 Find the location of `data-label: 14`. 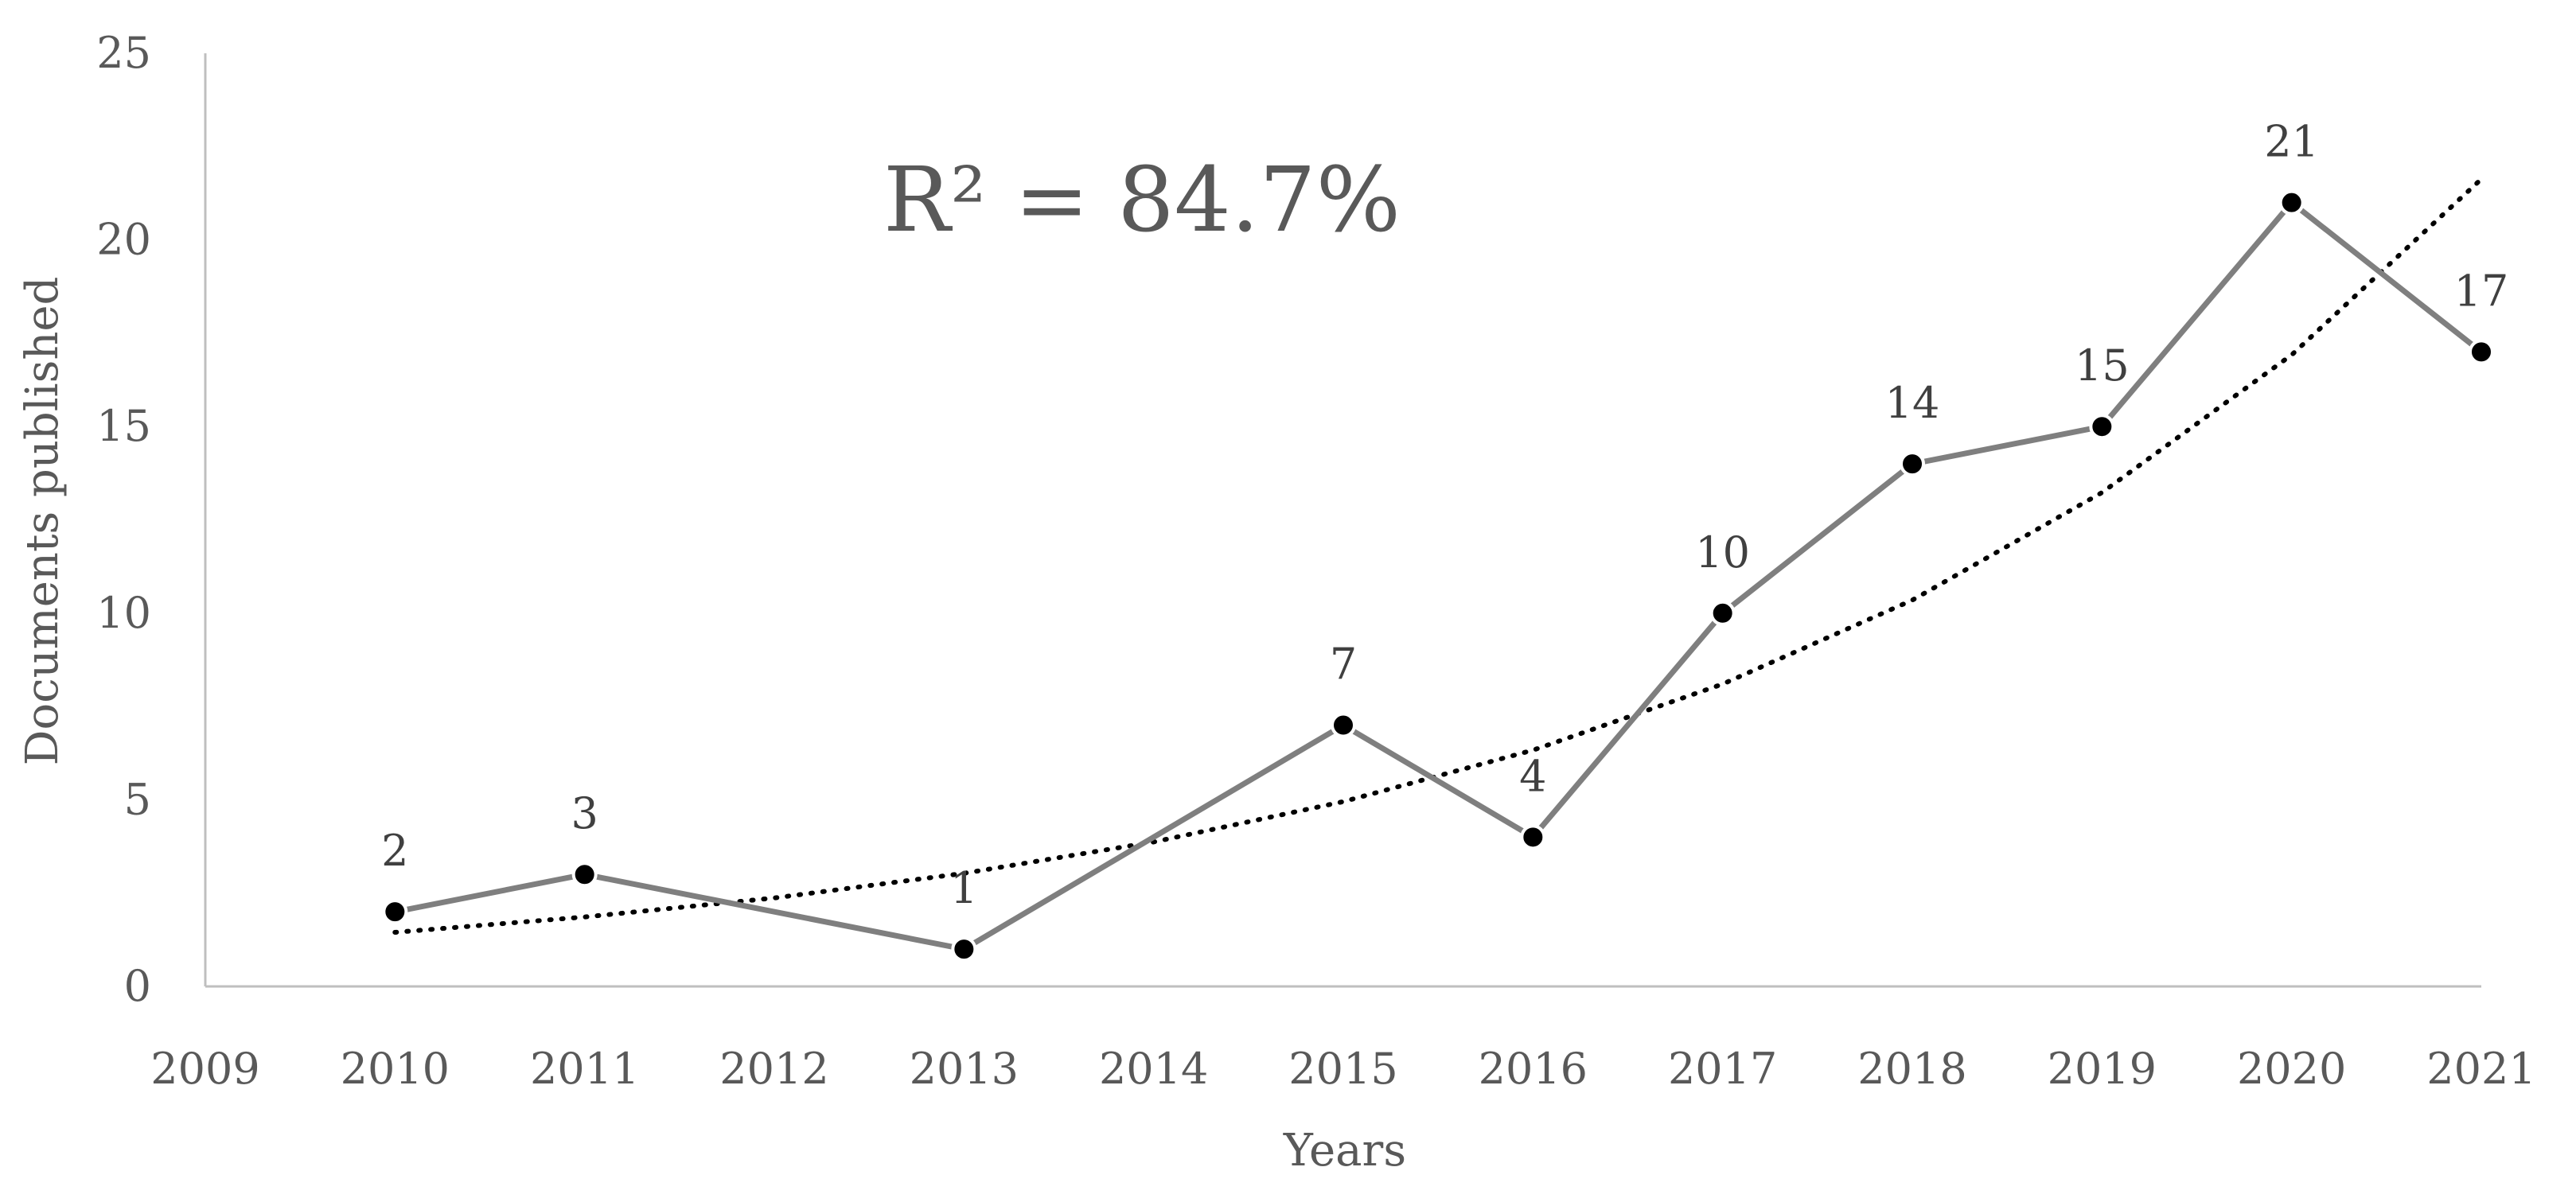

data-label: 14 is located at coordinates (1912, 403).